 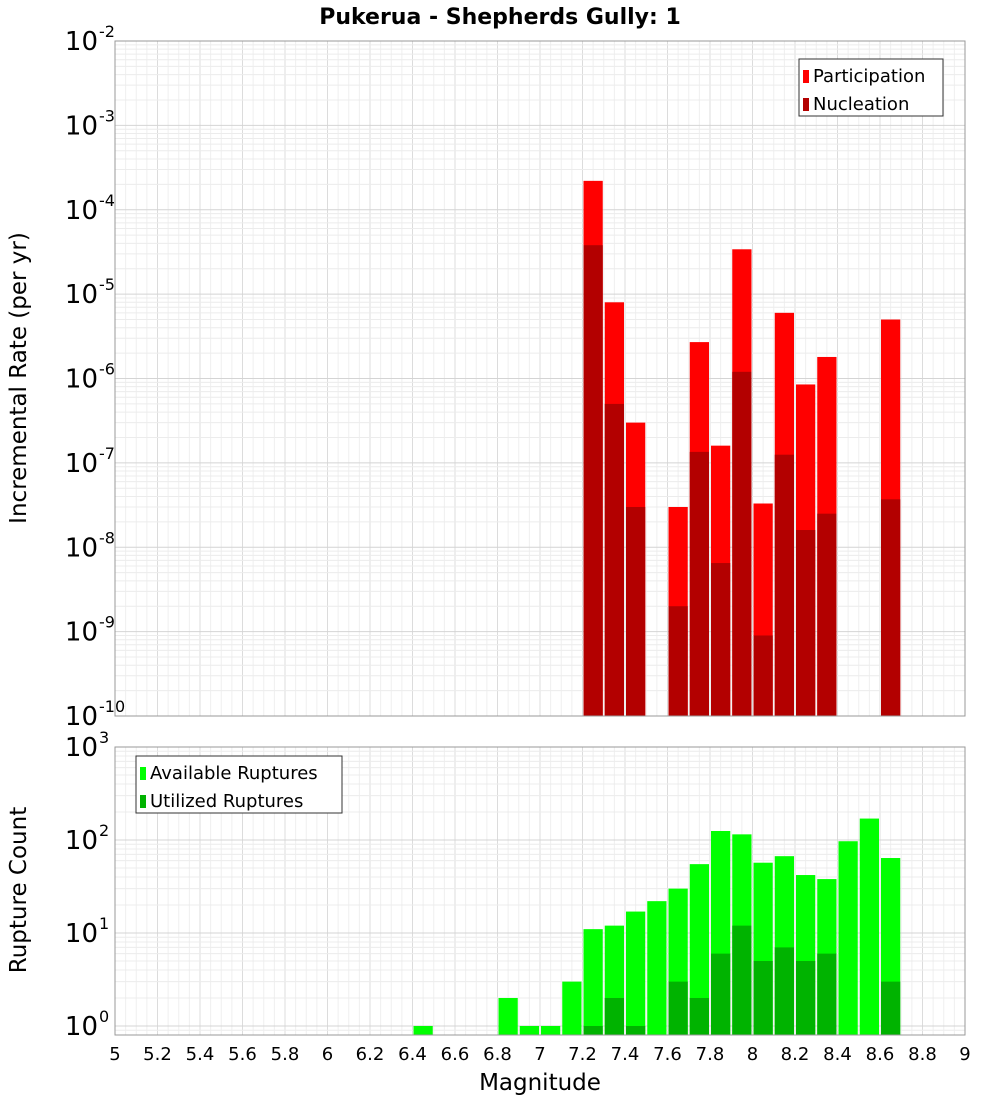 What do you see at coordinates (667, 1054) in the screenshot?
I see `x-tick-label: 7.6` at bounding box center [667, 1054].